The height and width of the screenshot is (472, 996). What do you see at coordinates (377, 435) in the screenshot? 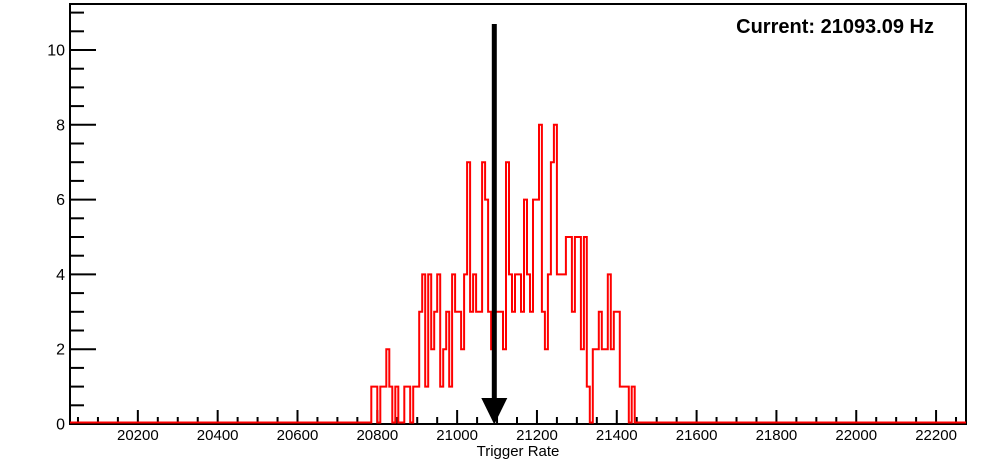
I see `x-tick-label: 20800` at bounding box center [377, 435].